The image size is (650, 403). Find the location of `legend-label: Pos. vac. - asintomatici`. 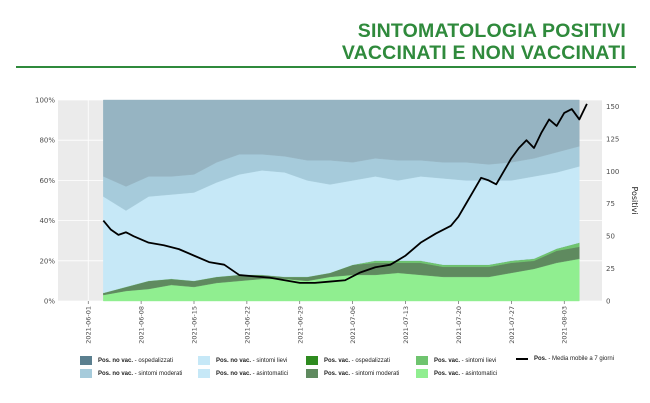

legend-label: Pos. vac. - asintomatici is located at coordinates (466, 373).